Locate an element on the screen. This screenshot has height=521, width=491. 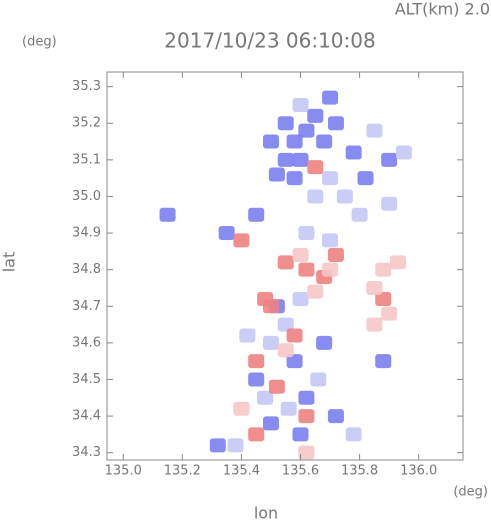
y-tick-label: 35.3 is located at coordinates (86, 86).